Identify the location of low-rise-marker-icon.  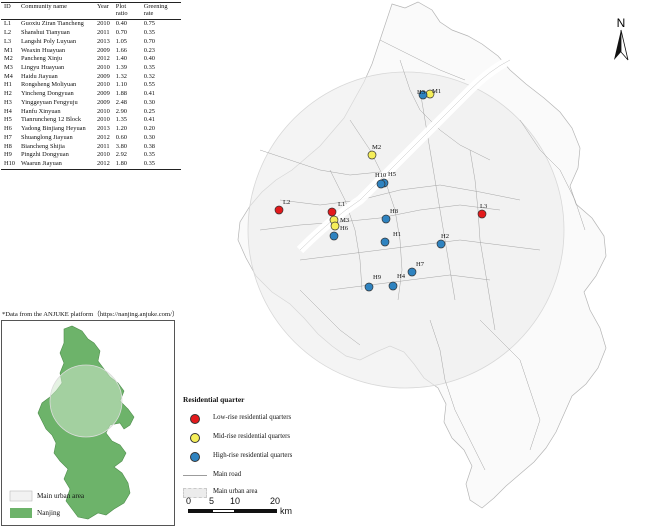
(195, 419).